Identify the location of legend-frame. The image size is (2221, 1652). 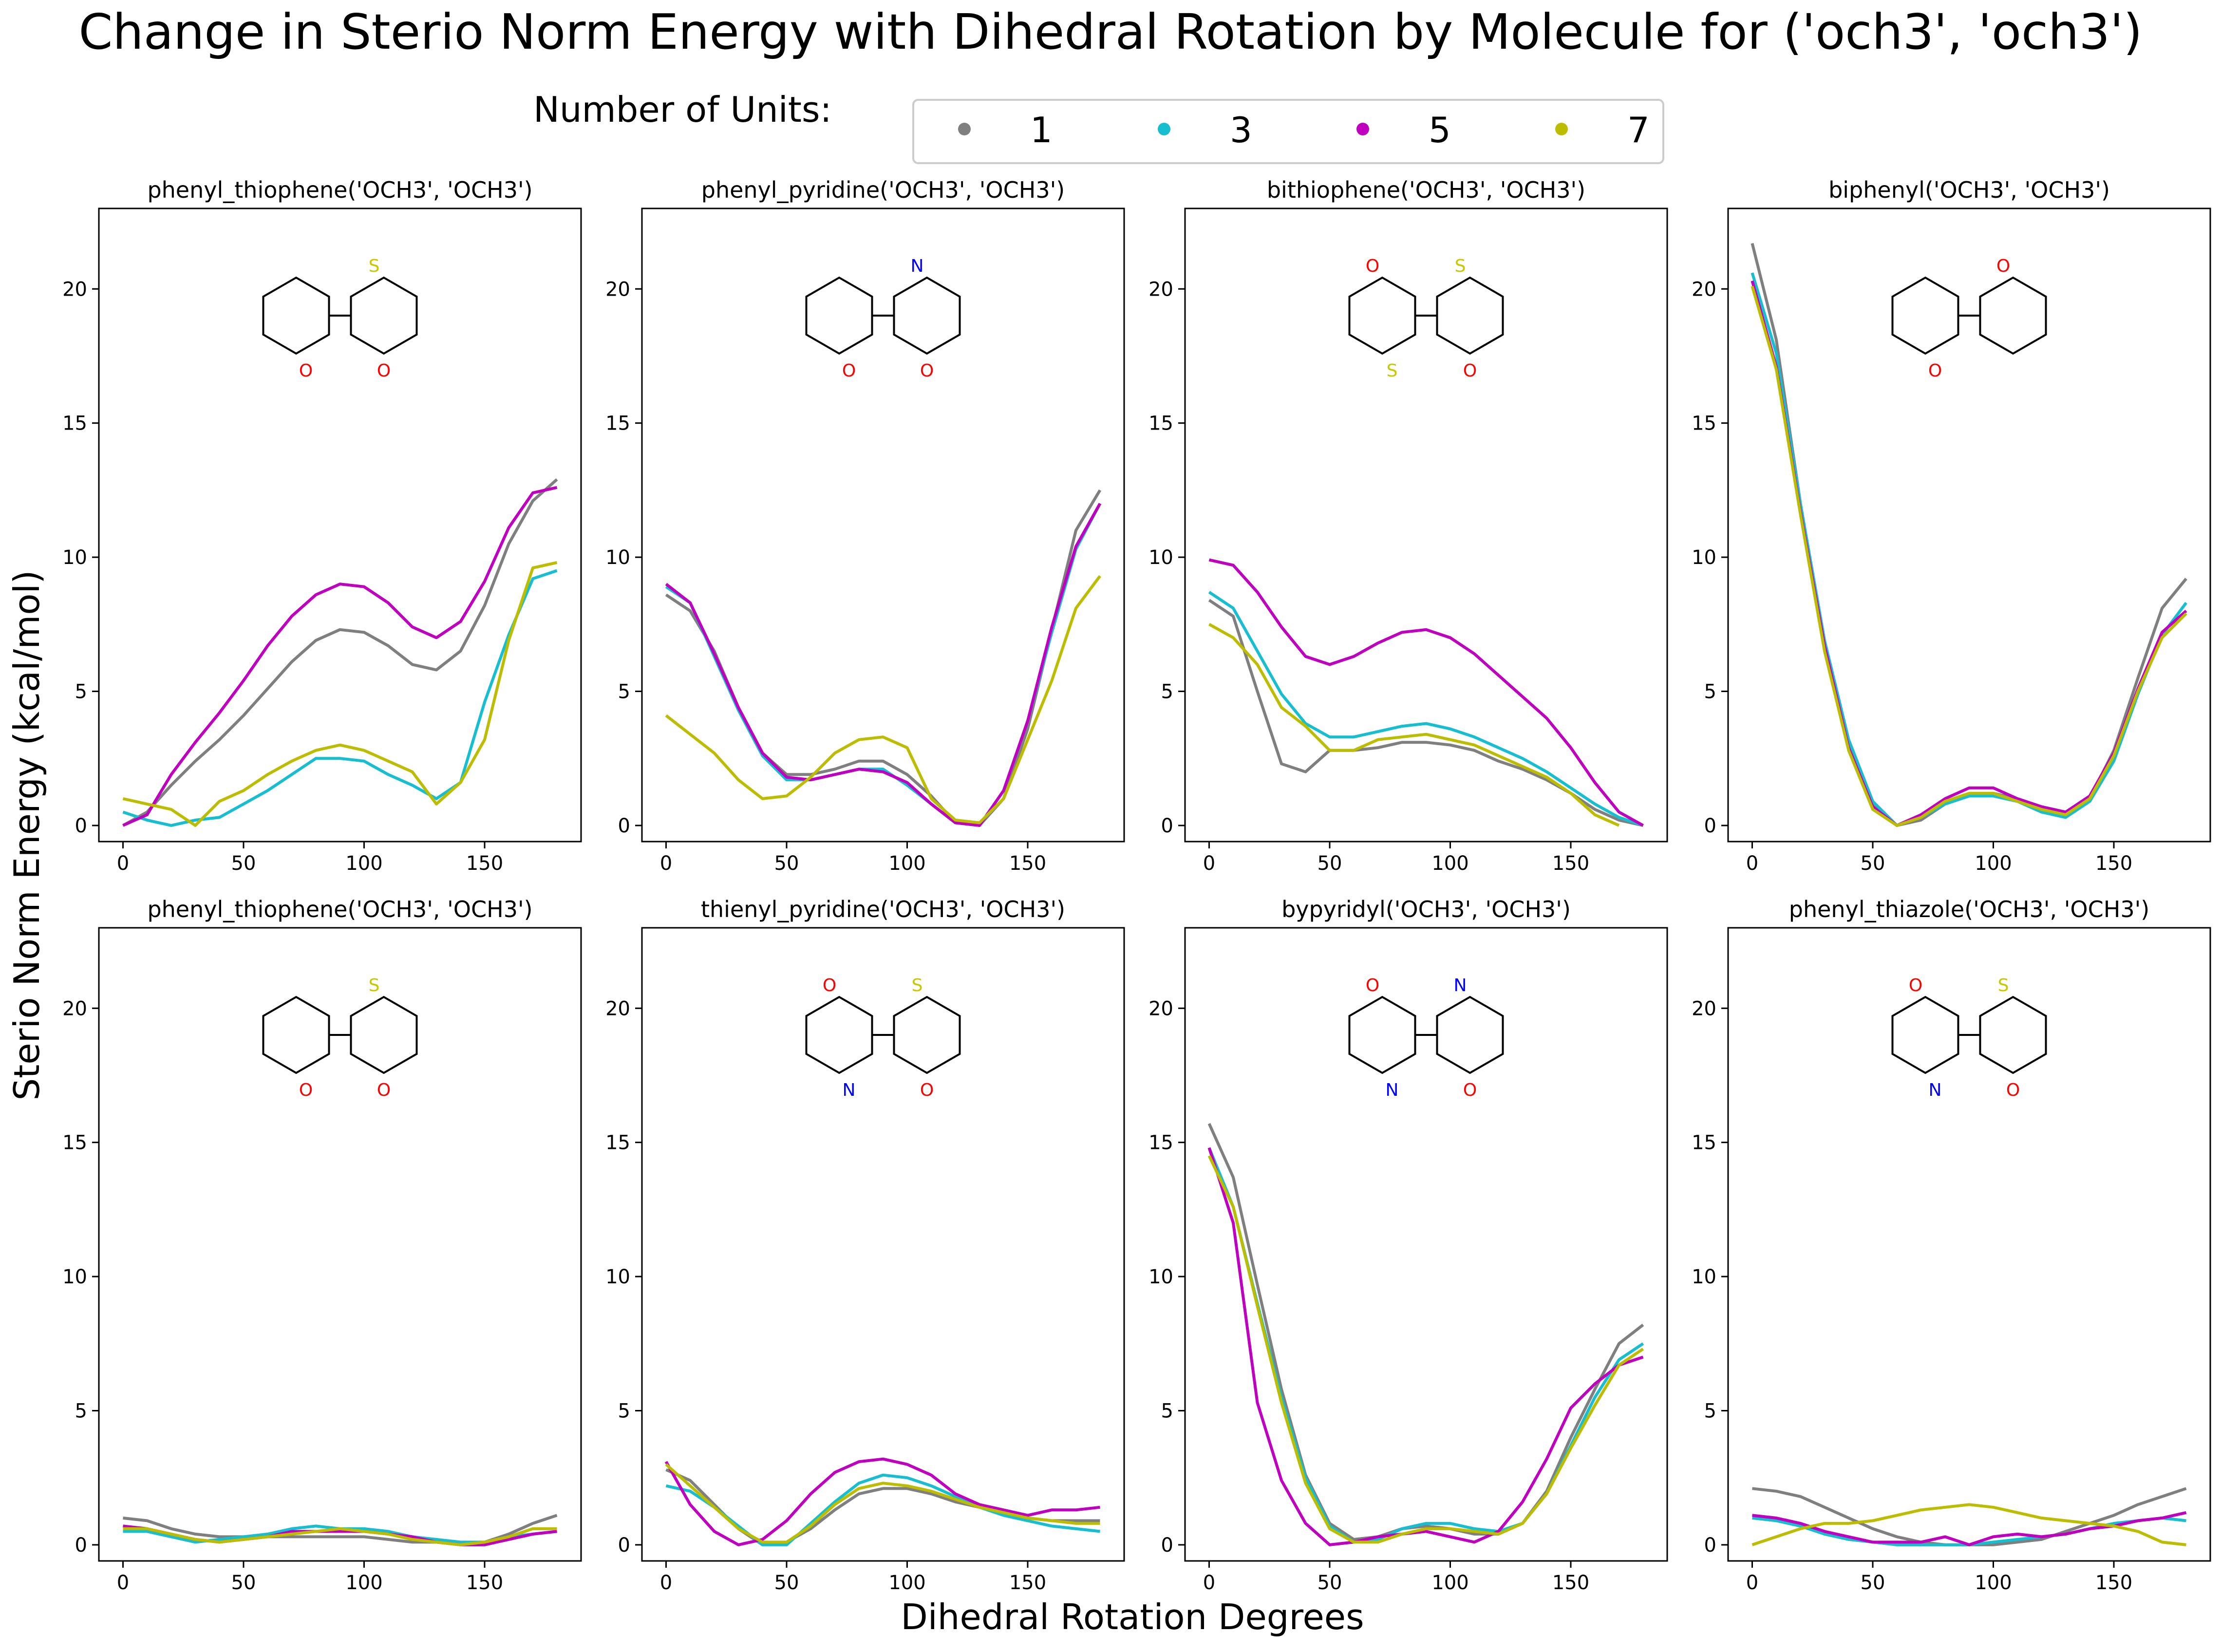
(1288, 132).